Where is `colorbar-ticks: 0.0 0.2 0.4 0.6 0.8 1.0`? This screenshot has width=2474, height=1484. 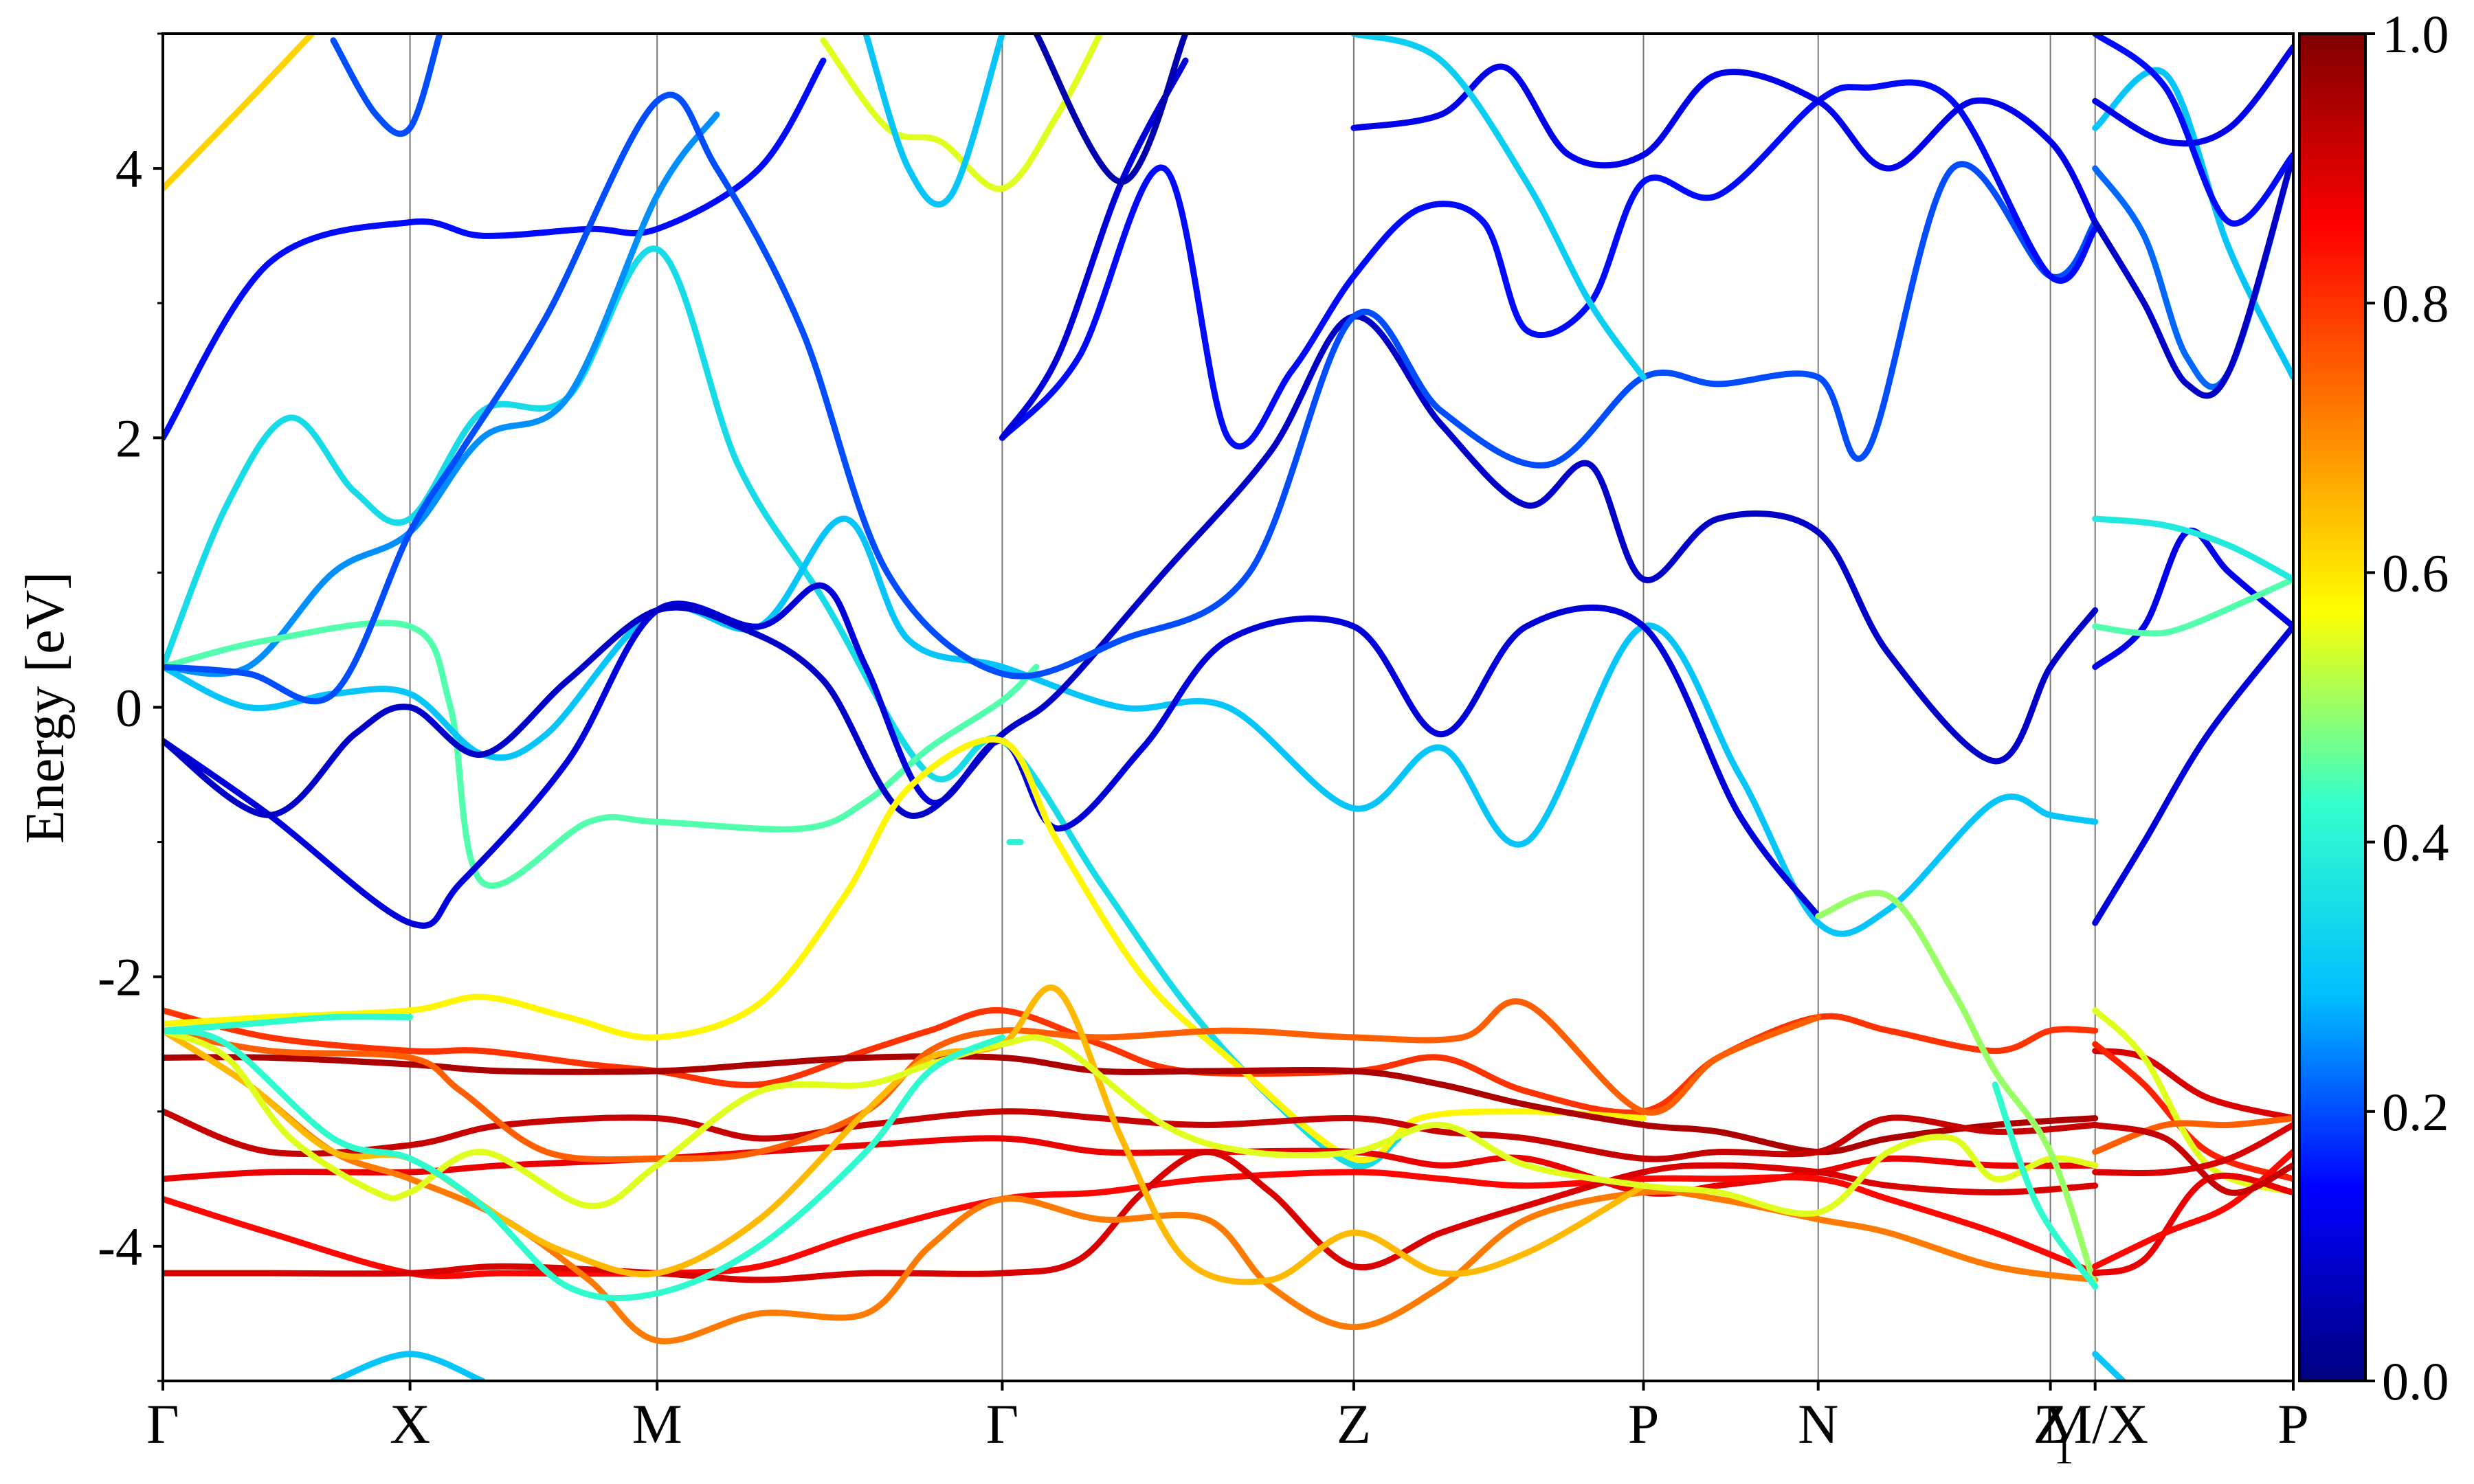 colorbar-ticks: 0.0 0.2 0.4 0.6 0.8 1.0 is located at coordinates (2407, 707).